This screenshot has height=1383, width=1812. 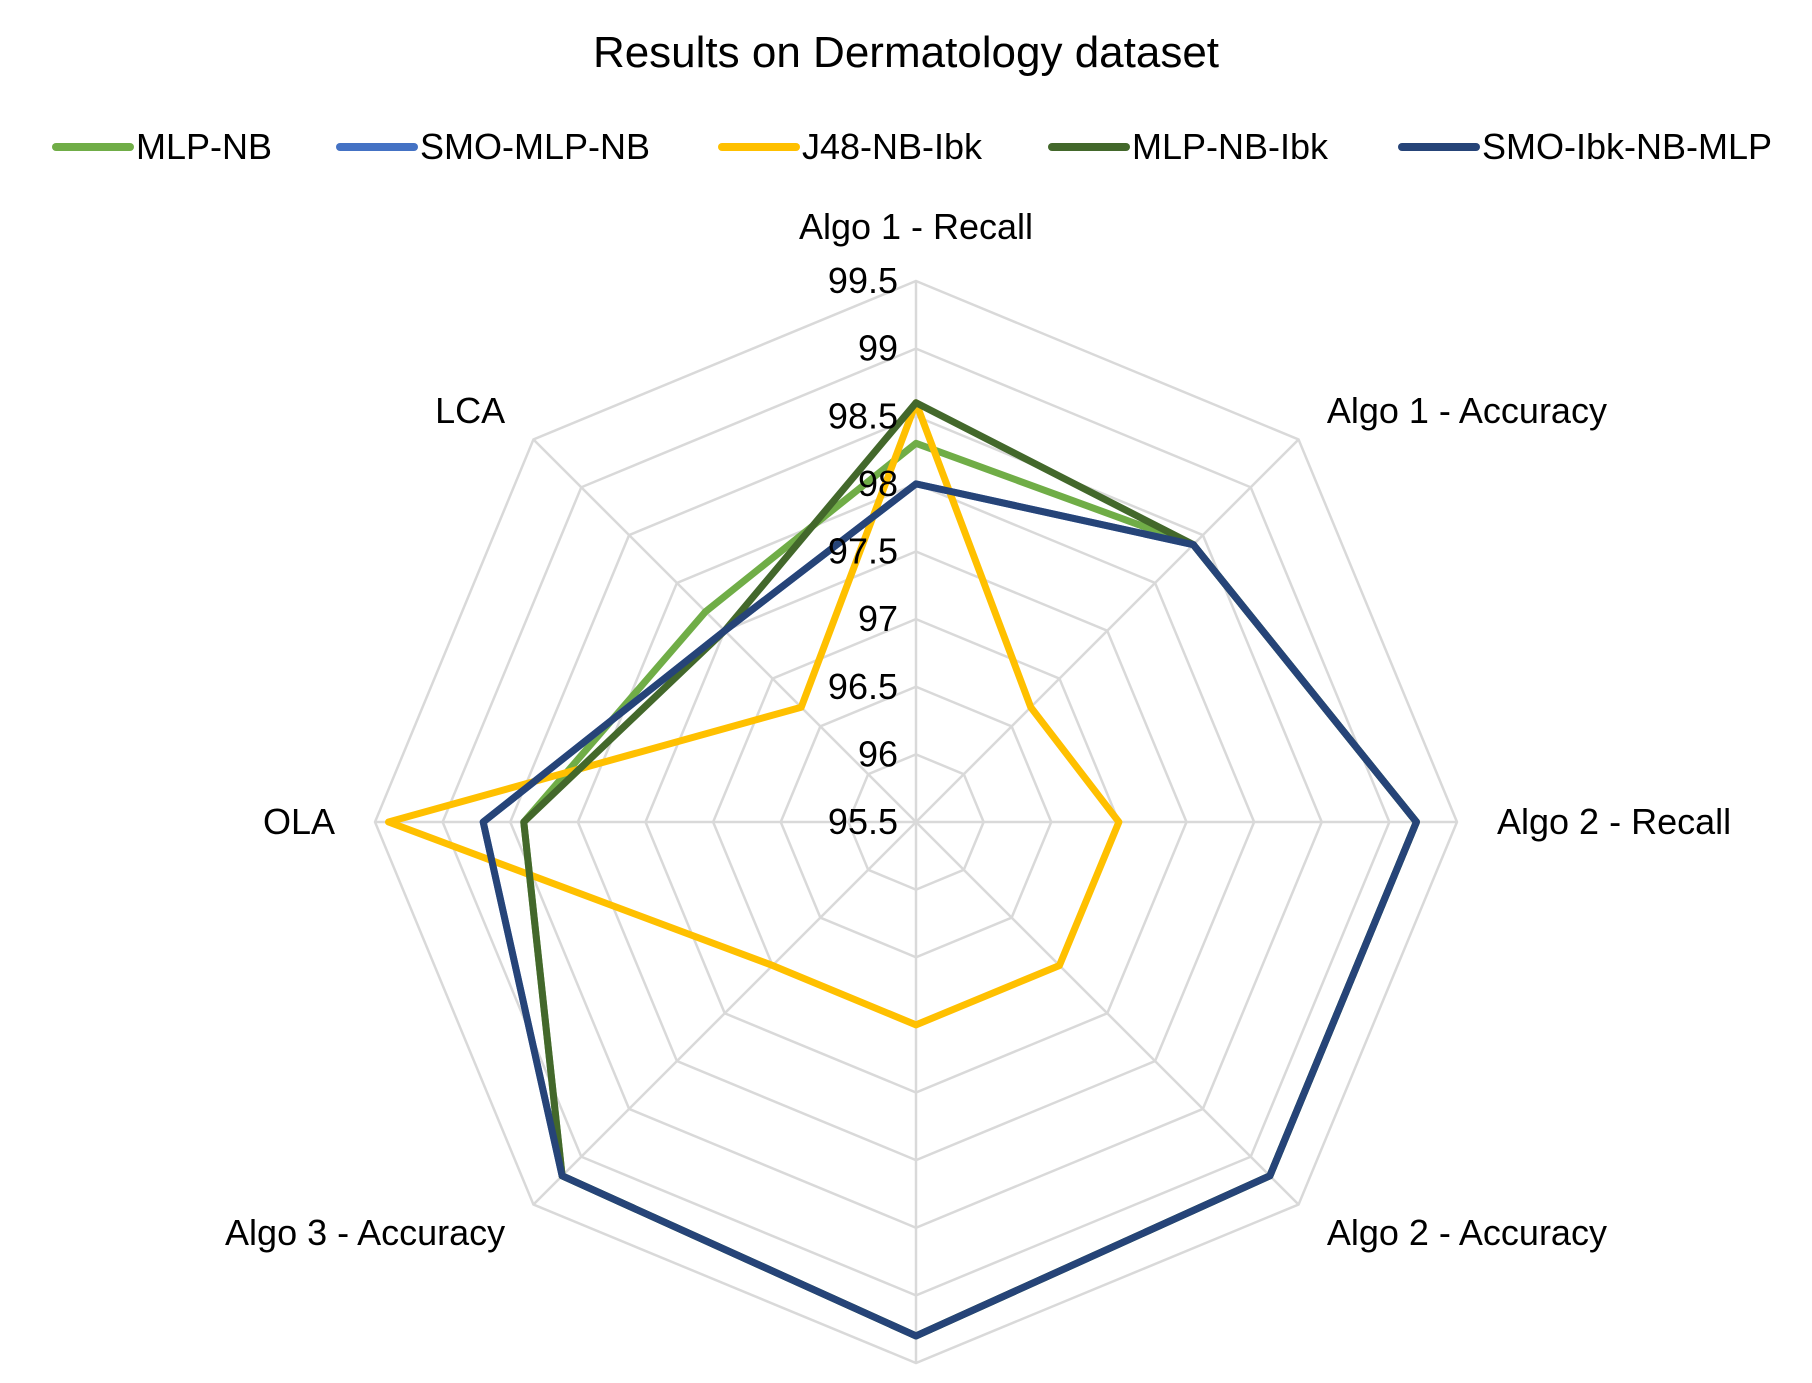 I want to click on axis-label: LCA, so click(x=470, y=410).